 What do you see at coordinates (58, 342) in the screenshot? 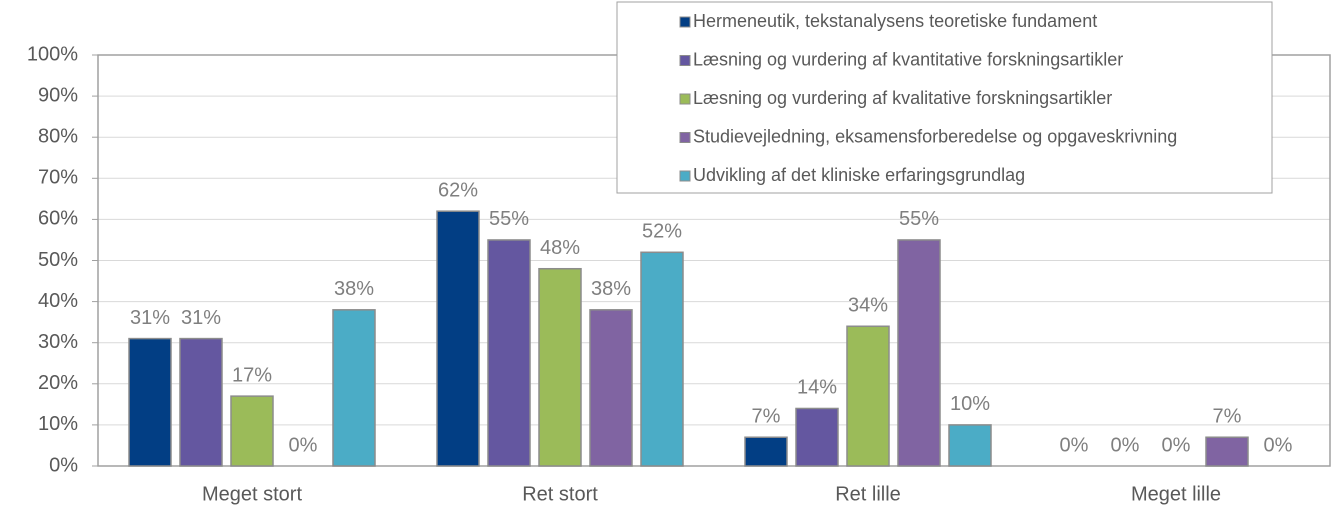
I see `y-tick-label: 30%` at bounding box center [58, 342].